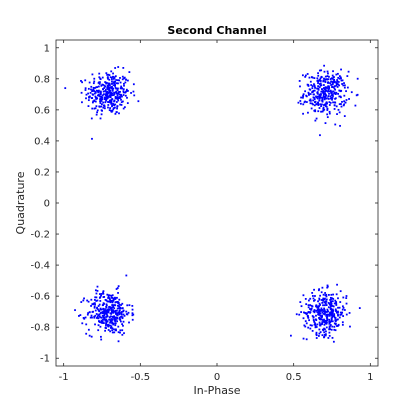 The width and height of the screenshot is (420, 420). What do you see at coordinates (216, 30) in the screenshot?
I see `chart-title: Second Channel` at bounding box center [216, 30].